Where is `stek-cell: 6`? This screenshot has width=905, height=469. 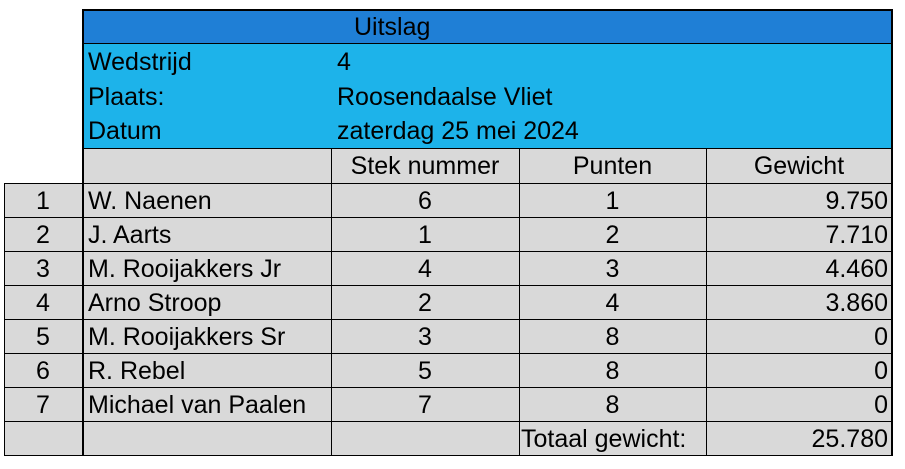
stek-cell: 6 is located at coordinates (425, 201).